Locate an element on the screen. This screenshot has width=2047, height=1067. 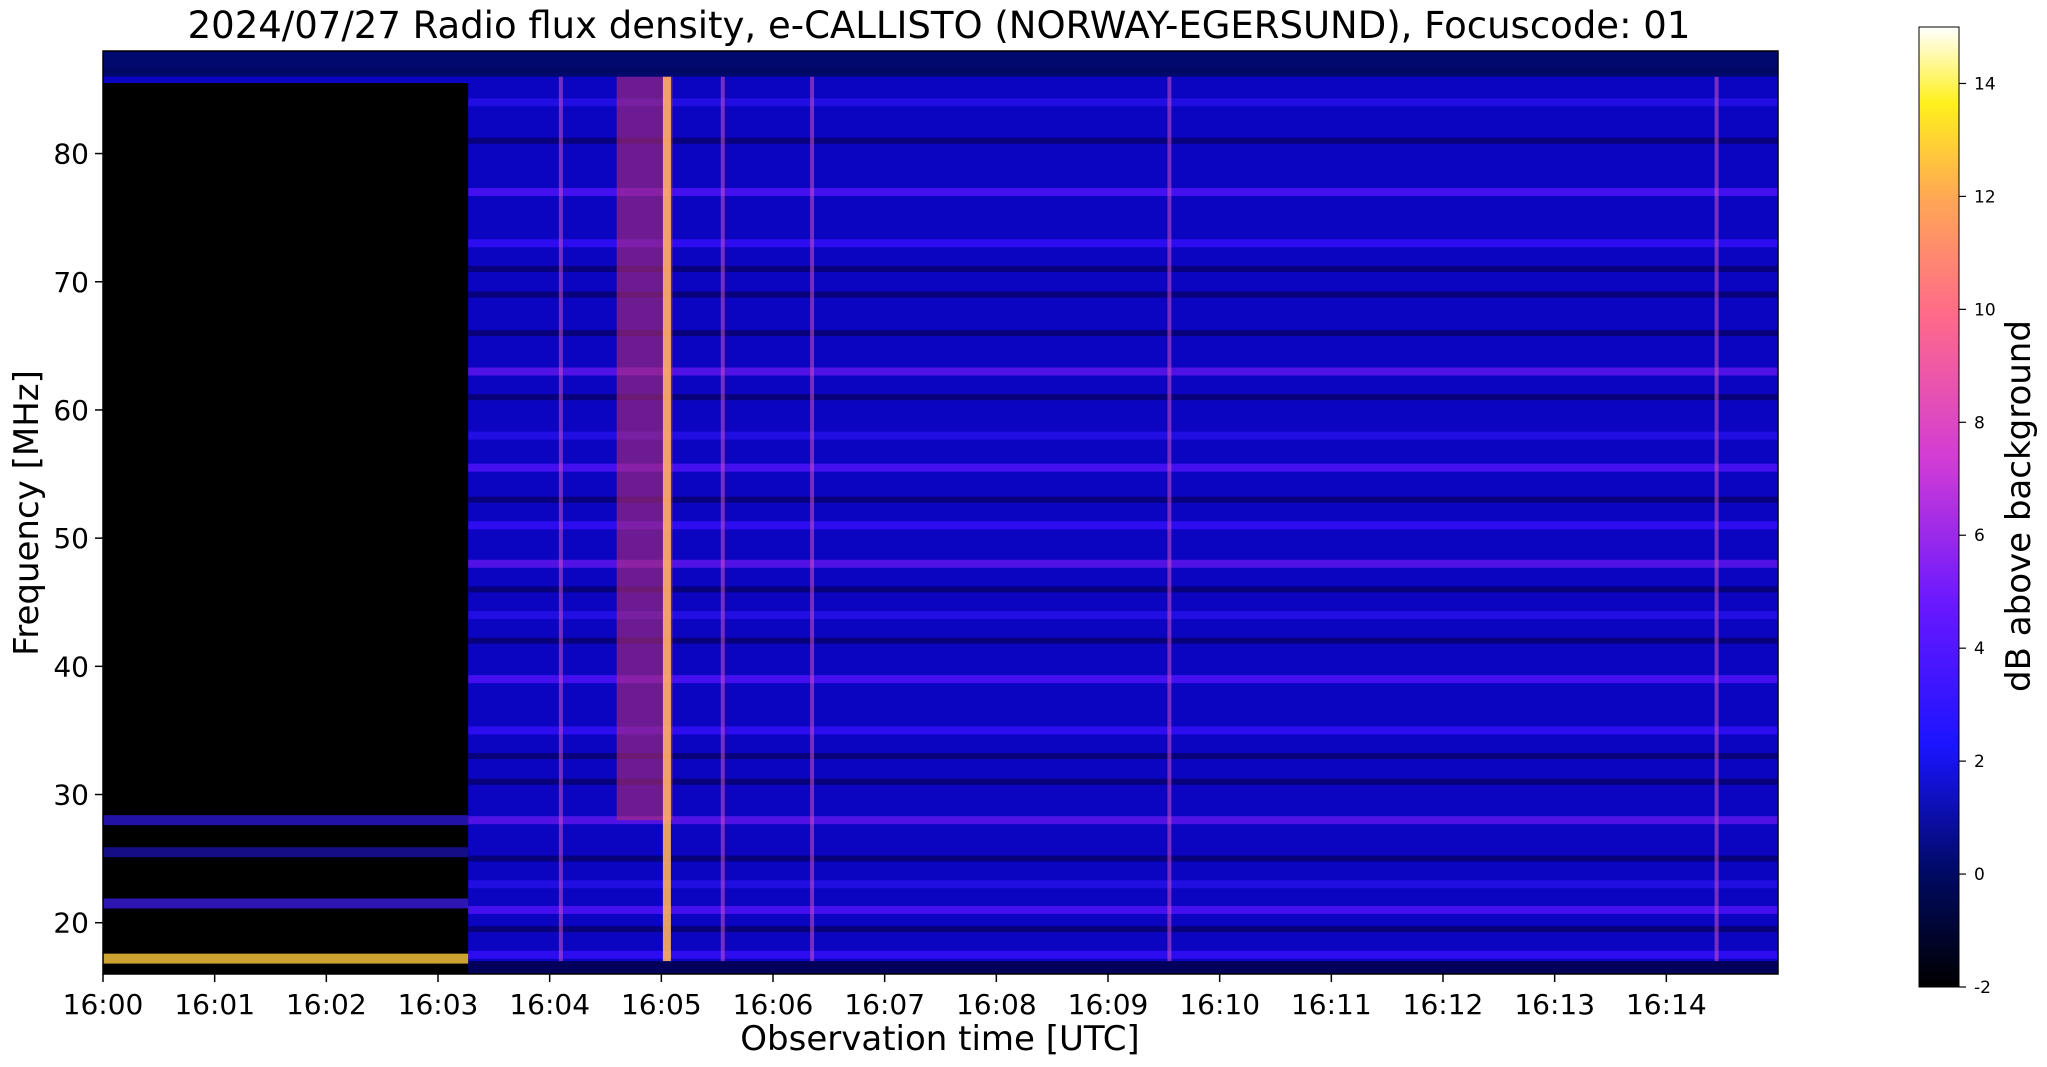
band-77mhz is located at coordinates (940, 192).